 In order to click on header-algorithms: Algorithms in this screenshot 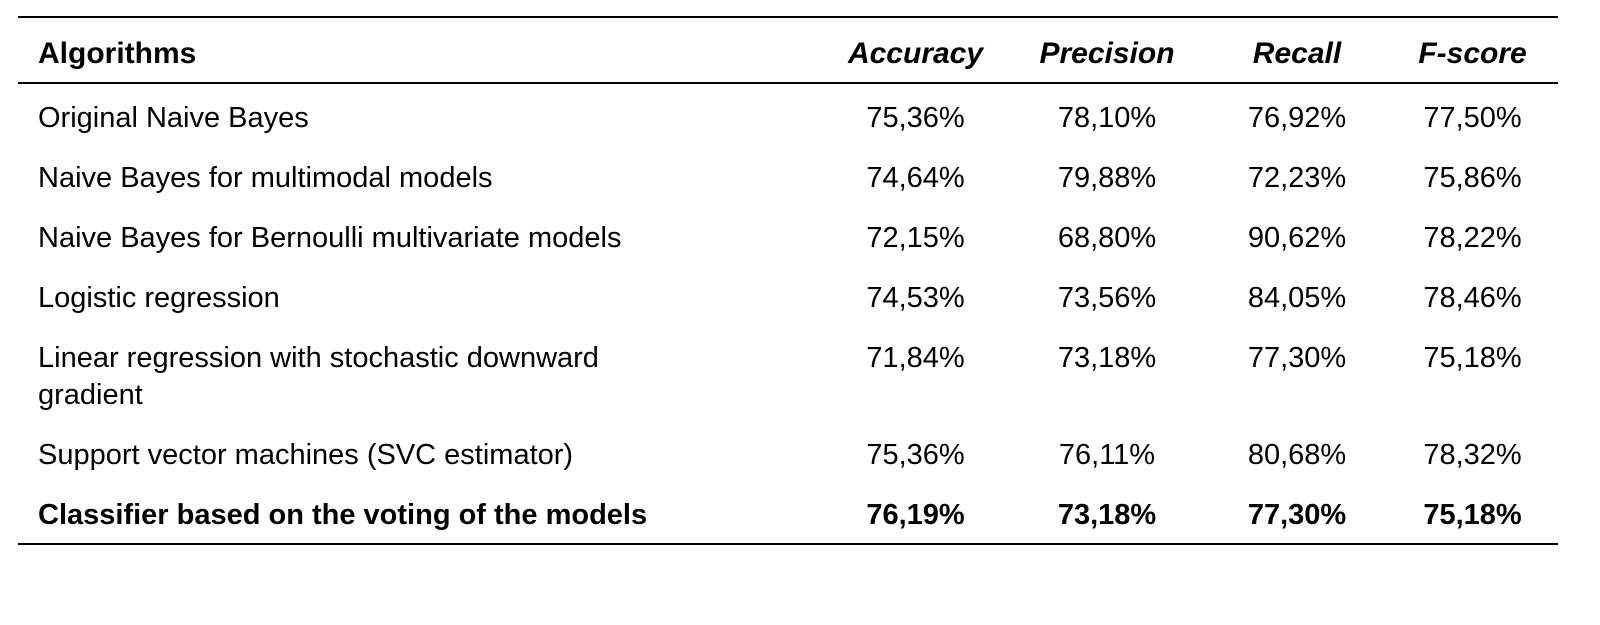, I will do `click(117, 53)`.